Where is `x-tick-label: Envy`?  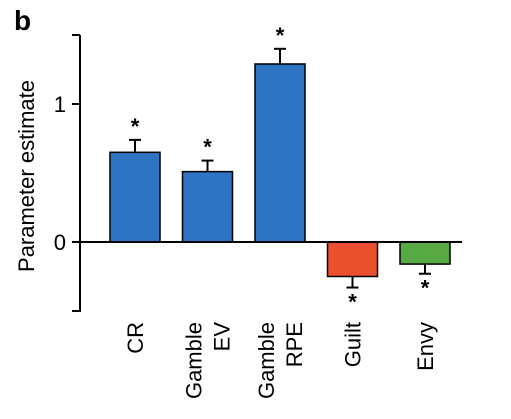 x-tick-label: Envy is located at coordinates (425, 346).